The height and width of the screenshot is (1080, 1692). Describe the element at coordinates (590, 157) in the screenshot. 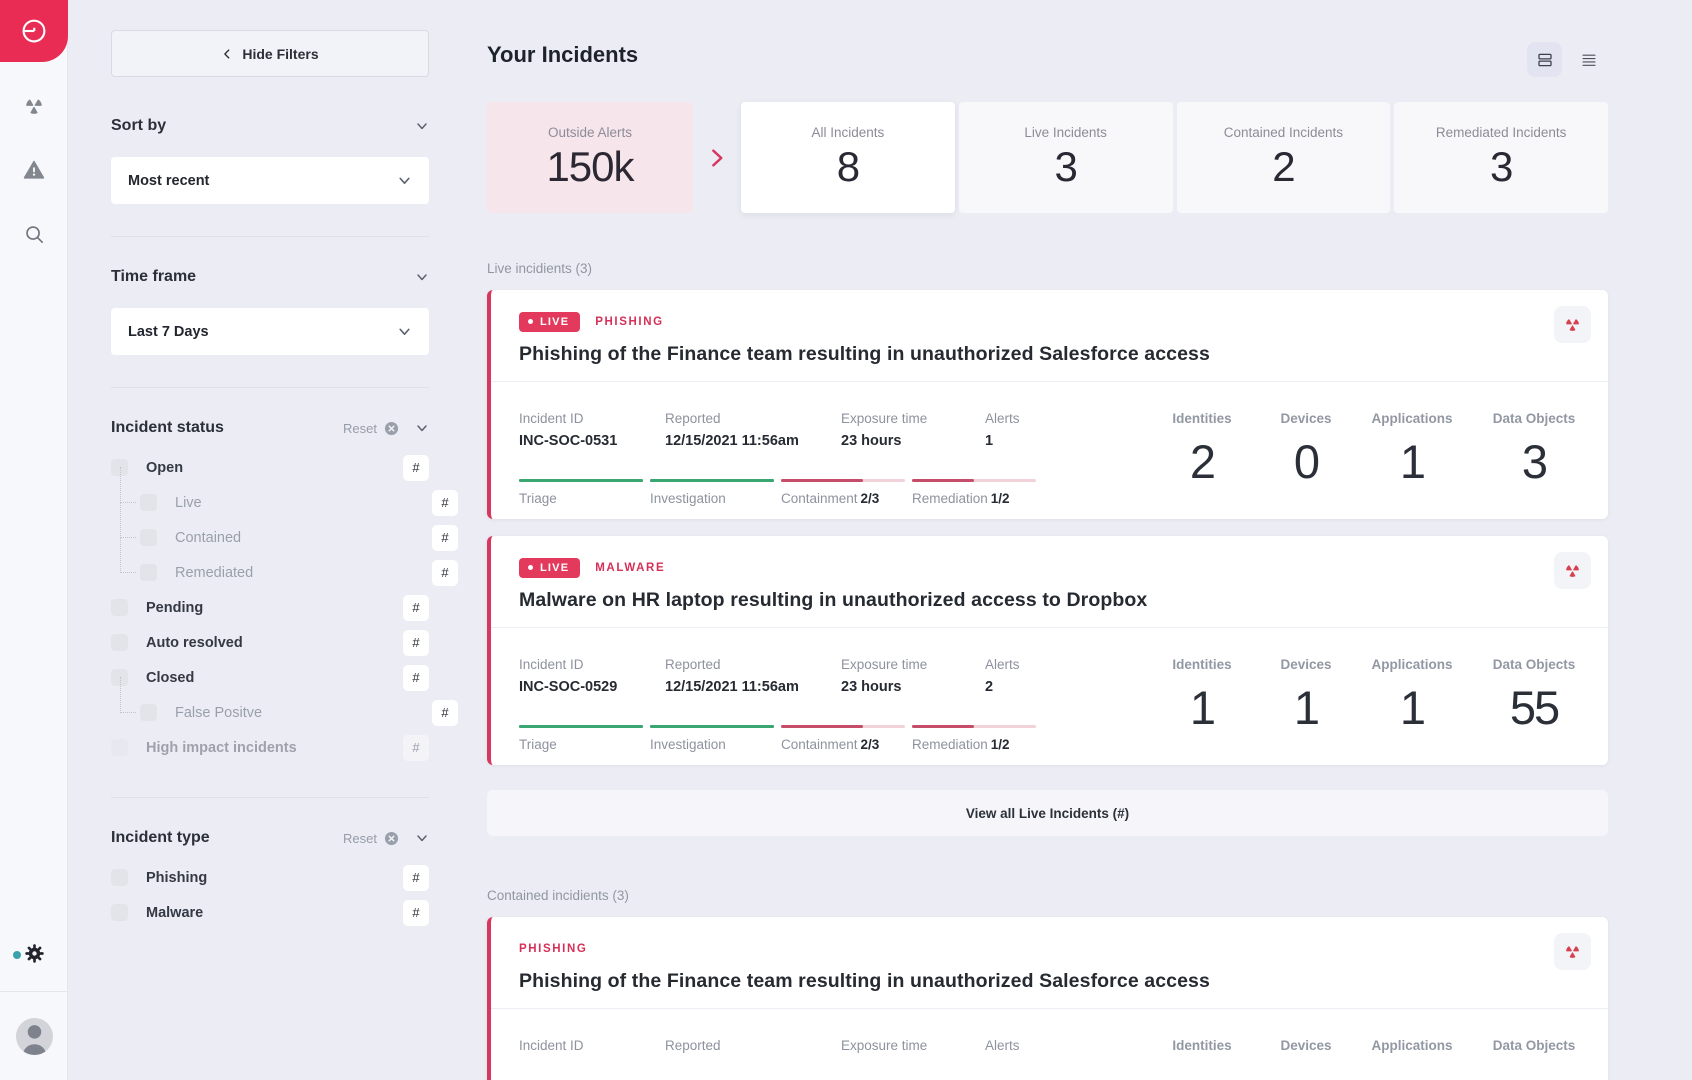

I see `stat-card-outside-alerts: Outside Alerts 150k` at that location.